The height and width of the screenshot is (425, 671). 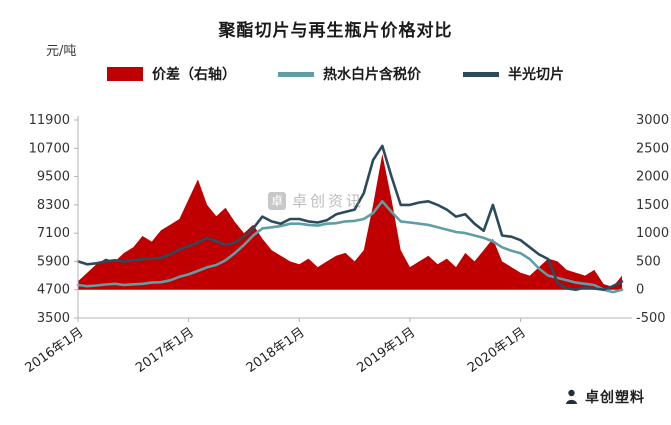 What do you see at coordinates (386, 350) in the screenshot?
I see `svg-text: 2019年1月` at bounding box center [386, 350].